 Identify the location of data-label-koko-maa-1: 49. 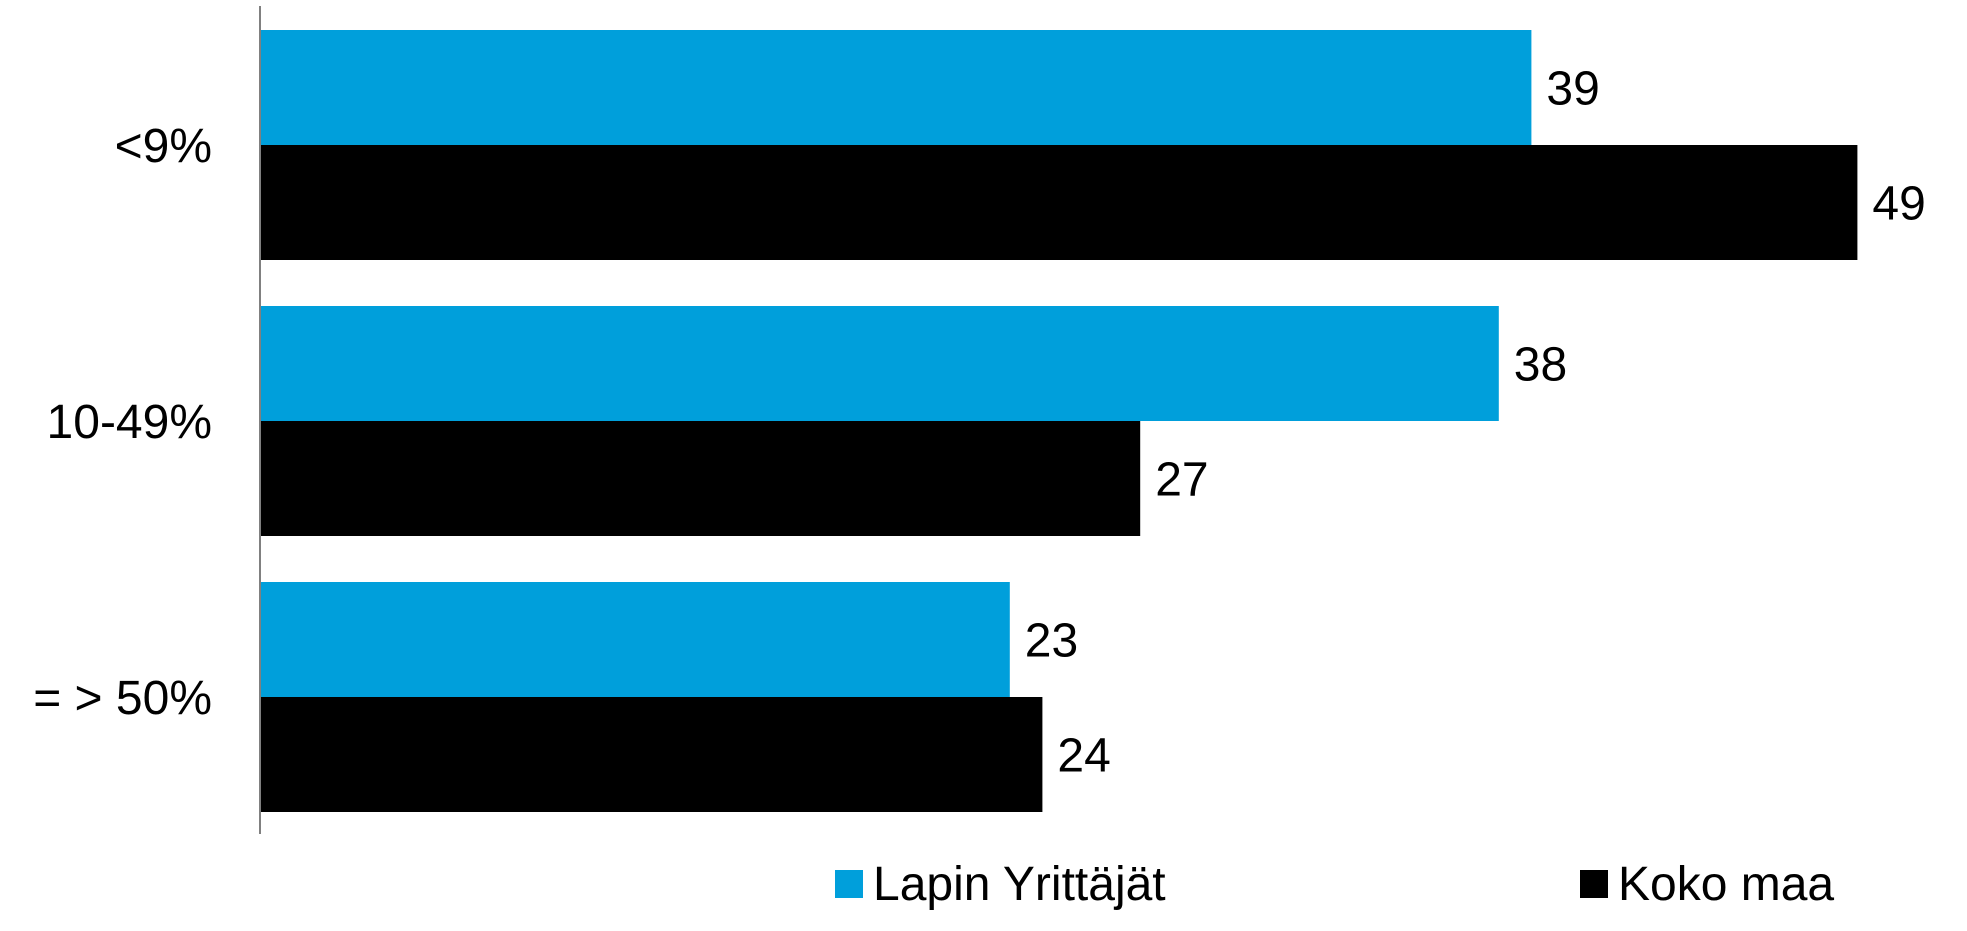
(1898, 203).